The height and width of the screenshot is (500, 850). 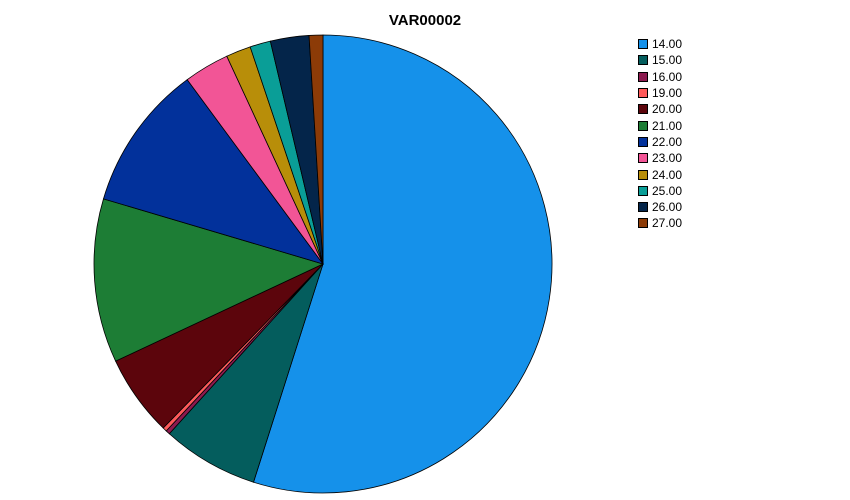 I want to click on legend-item: 16.00, so click(x=660, y=77).